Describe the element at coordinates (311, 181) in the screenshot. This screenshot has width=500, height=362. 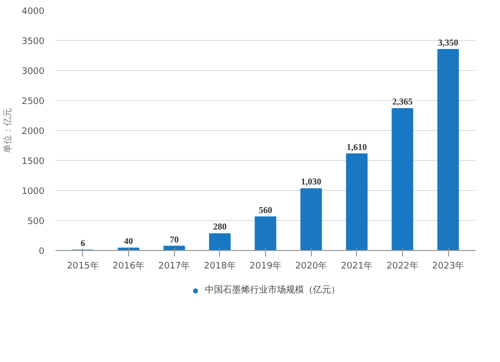
I see `data-label: 1,030` at that location.